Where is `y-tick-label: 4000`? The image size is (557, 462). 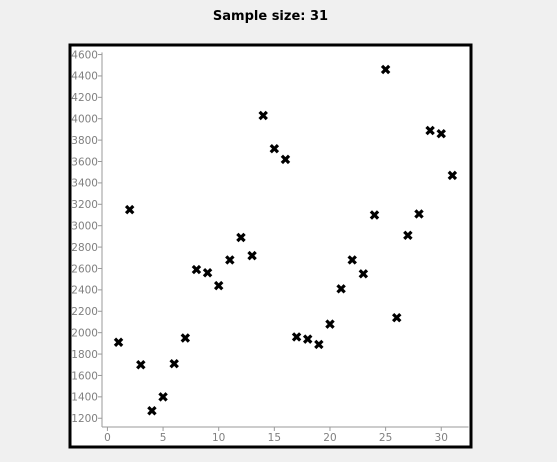
y-tick-label: 4000 is located at coordinates (84, 120).